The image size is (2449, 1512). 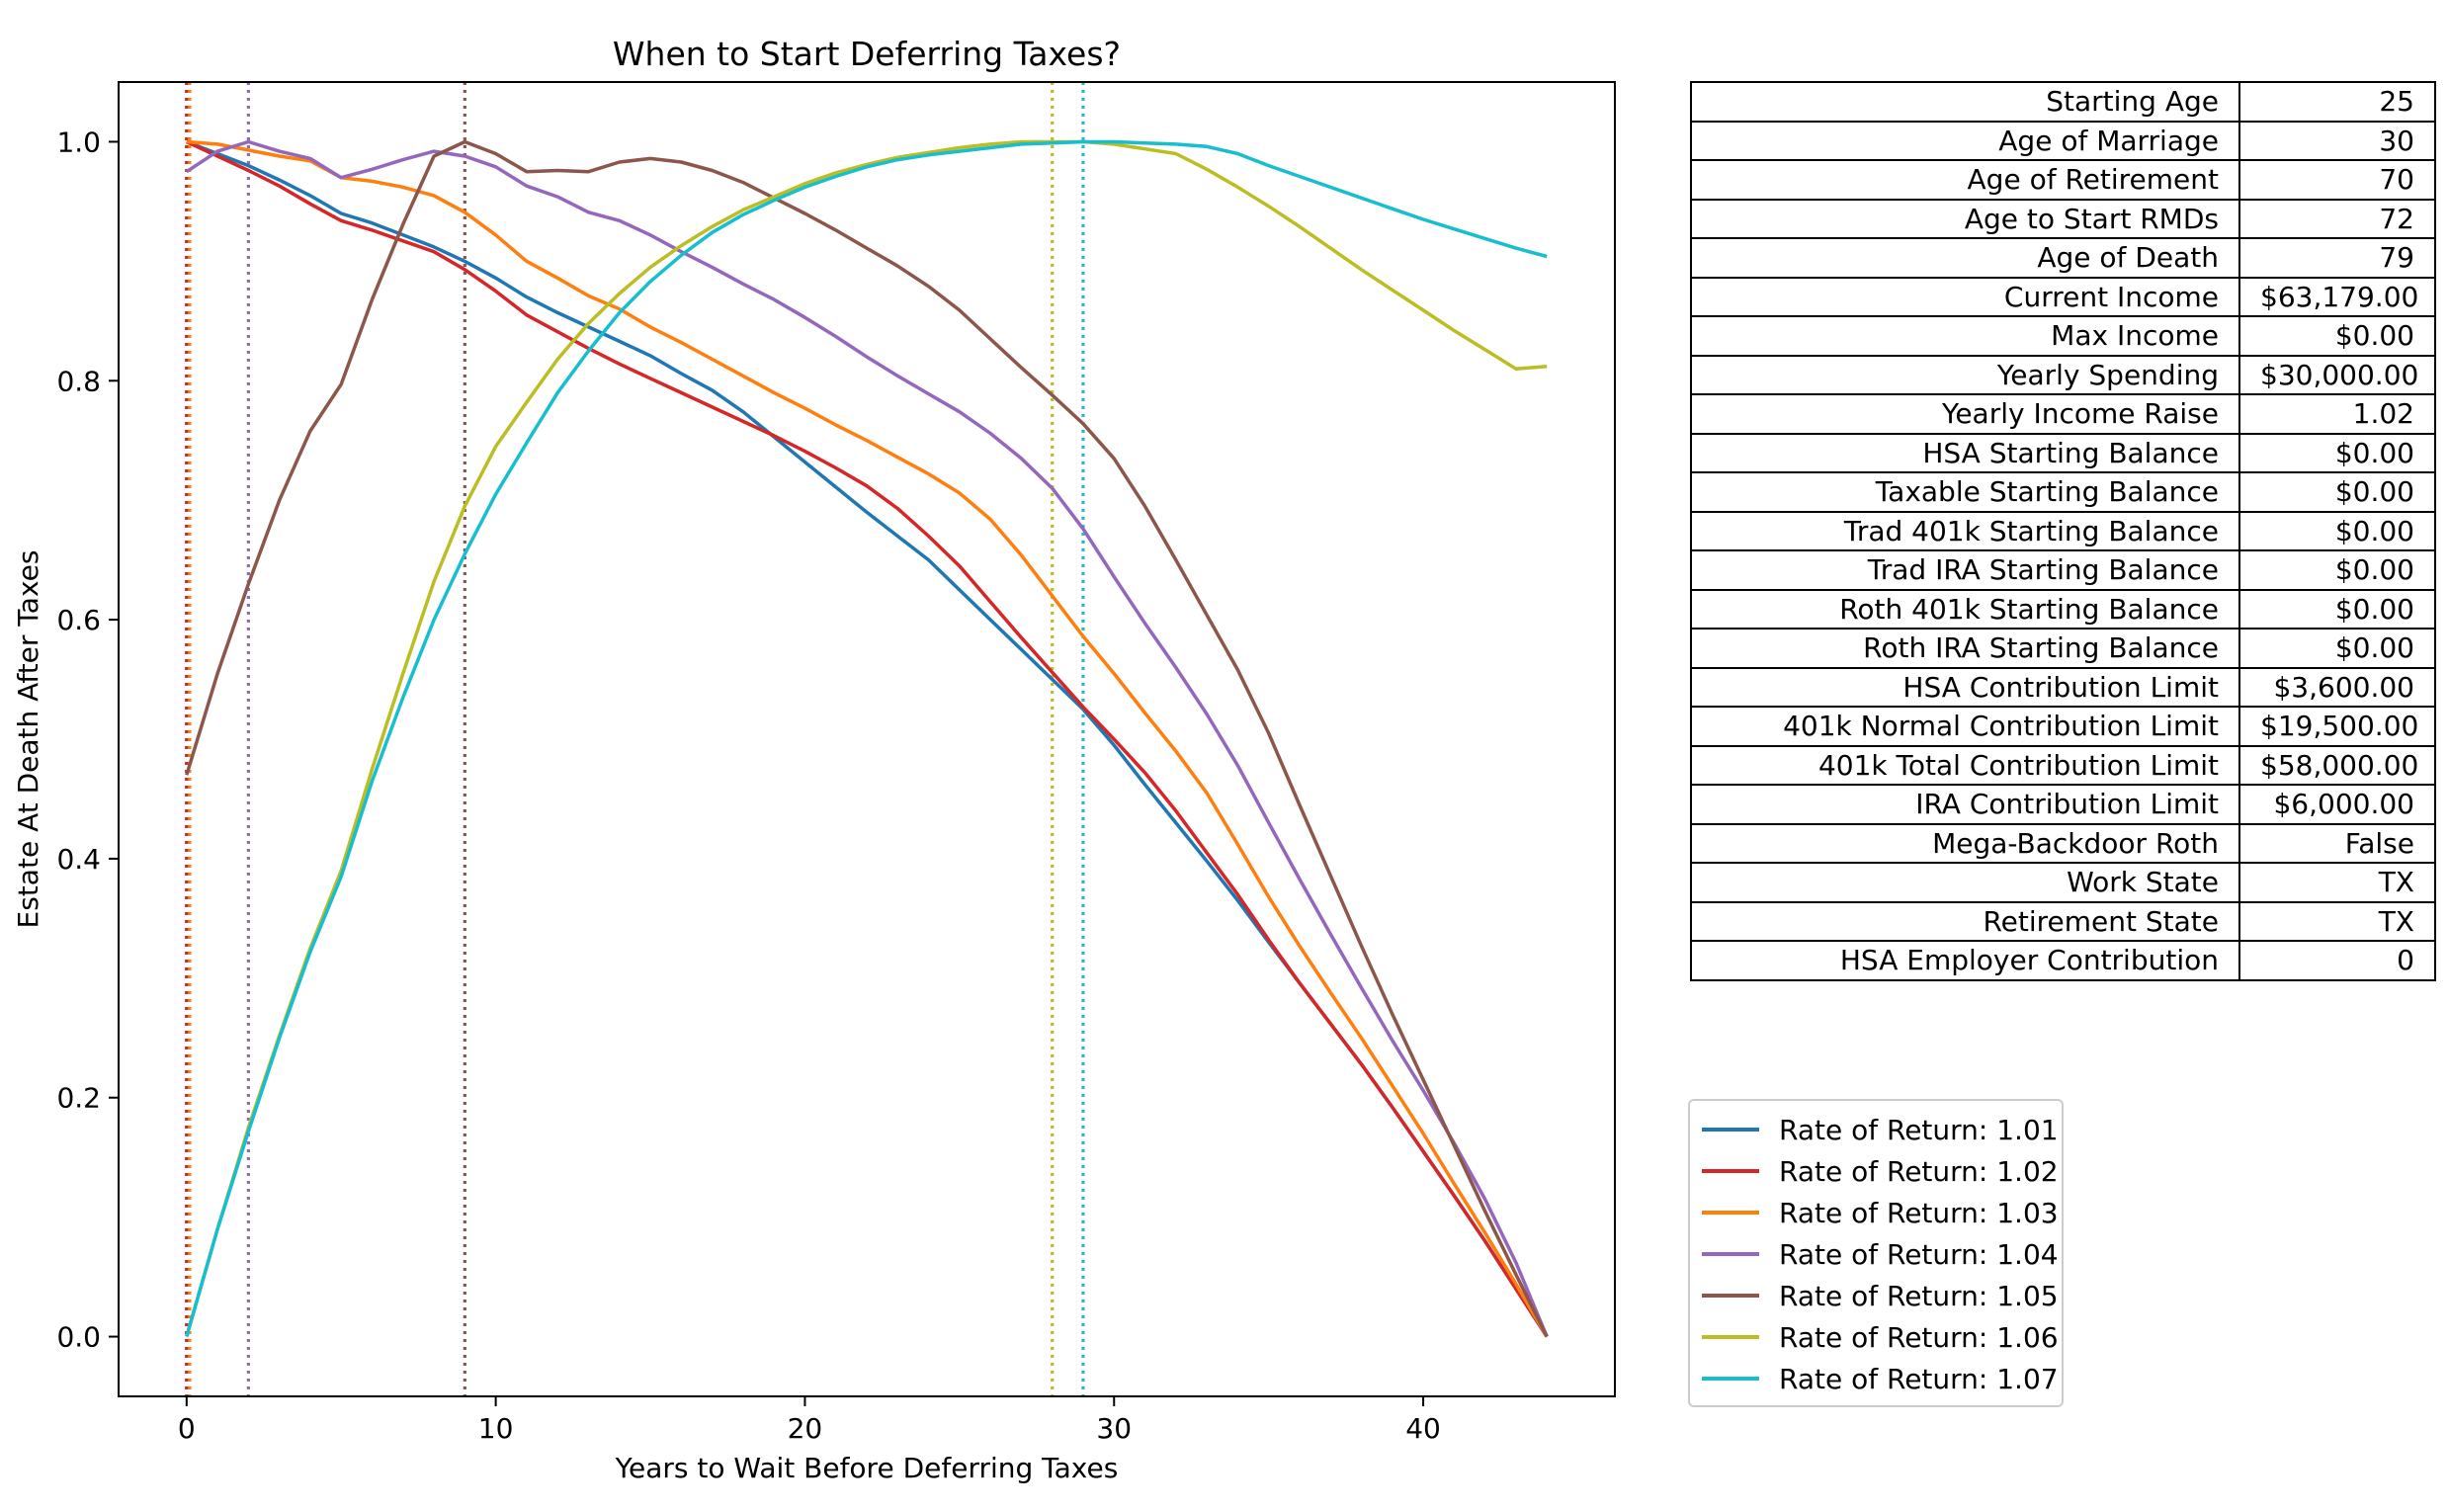 I want to click on legend-item: Rate of Return: 1.02, so click(x=1876, y=1171).